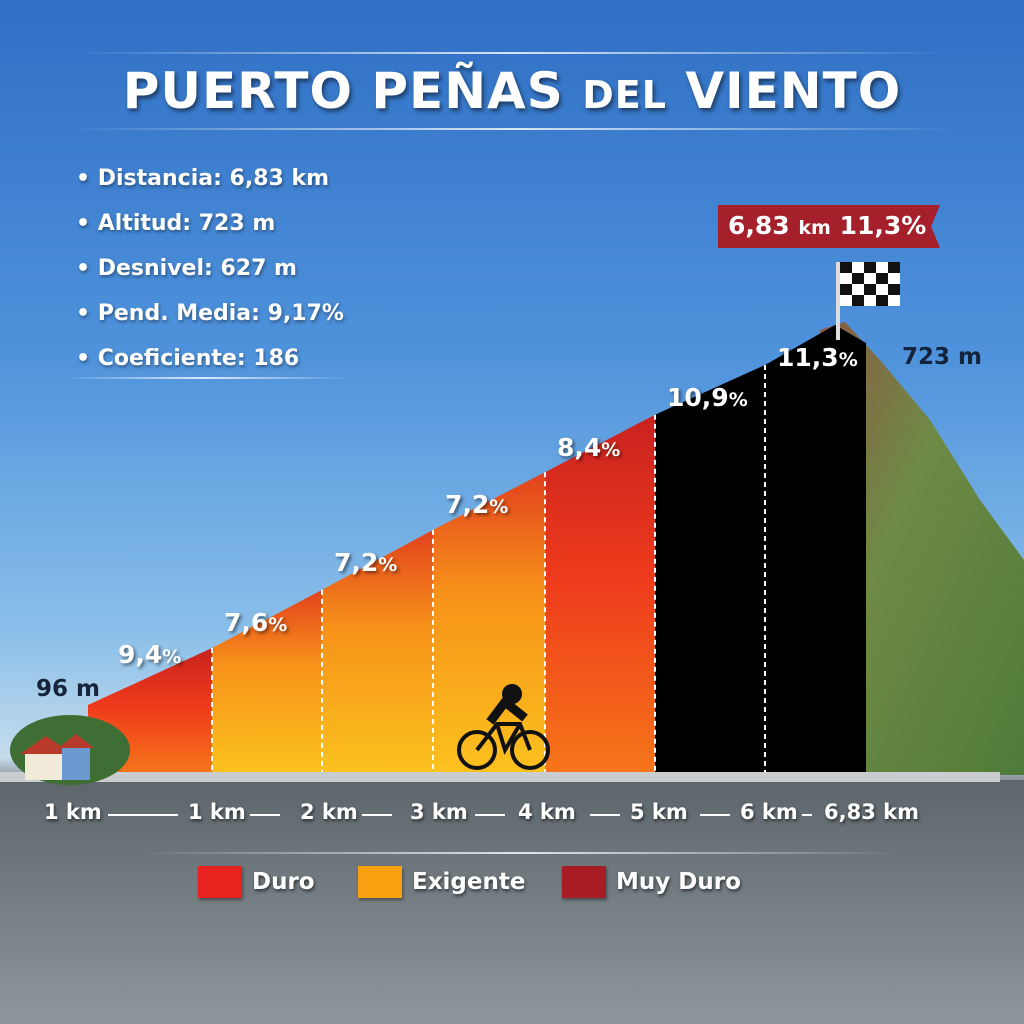 The image size is (1024, 1024). I want to click on segment-gradient-label: 9,4%, so click(150, 655).